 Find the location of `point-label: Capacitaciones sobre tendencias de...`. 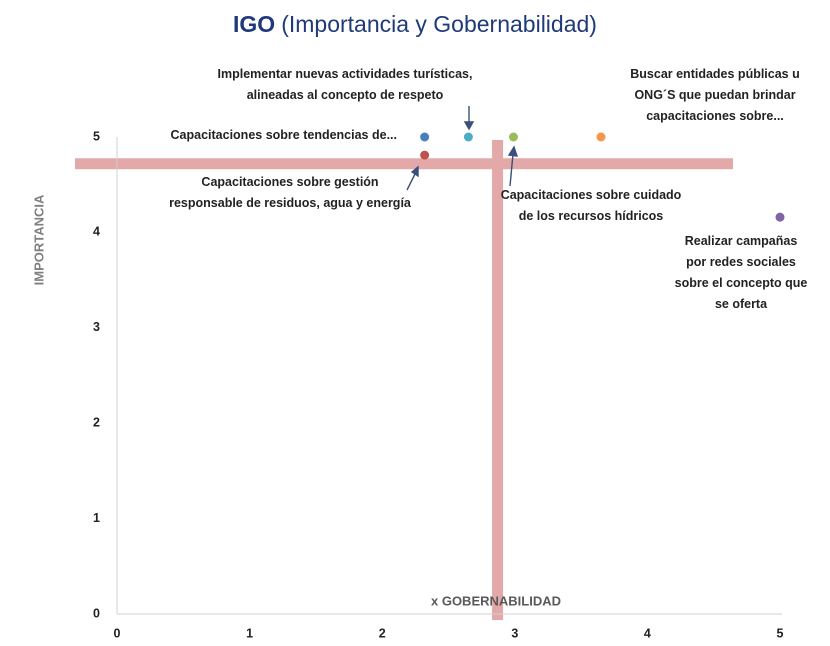

point-label: Capacitaciones sobre tendencias de... is located at coordinates (284, 135).